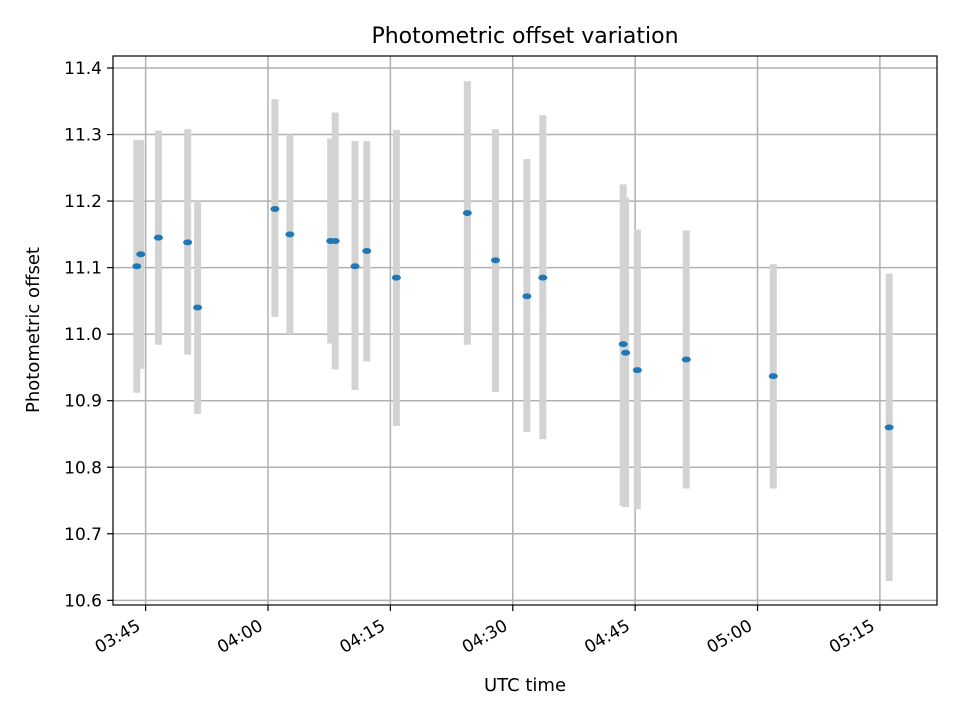 The image size is (960, 720). What do you see at coordinates (83, 69) in the screenshot?
I see `y-tick-label: 11.4` at bounding box center [83, 69].